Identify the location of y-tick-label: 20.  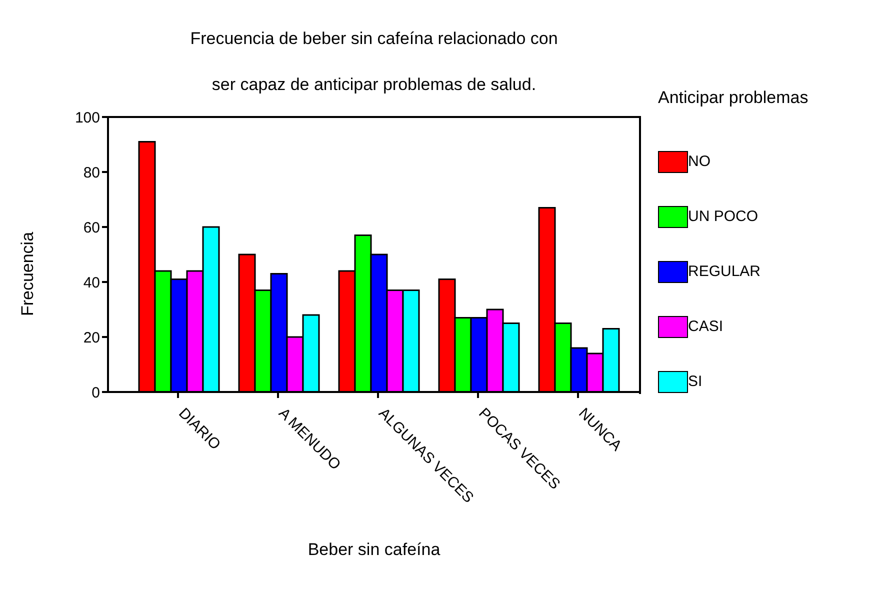
(91, 337).